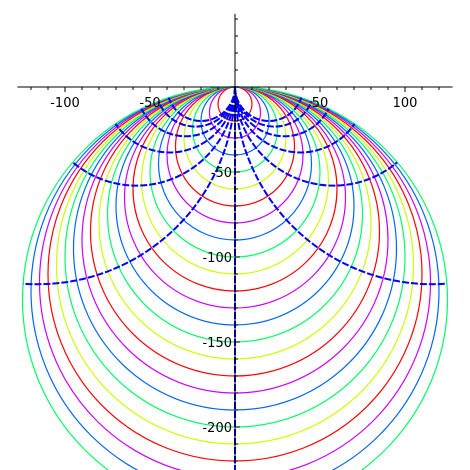  Describe the element at coordinates (217, 343) in the screenshot. I see `y-tick-label: -150` at that location.